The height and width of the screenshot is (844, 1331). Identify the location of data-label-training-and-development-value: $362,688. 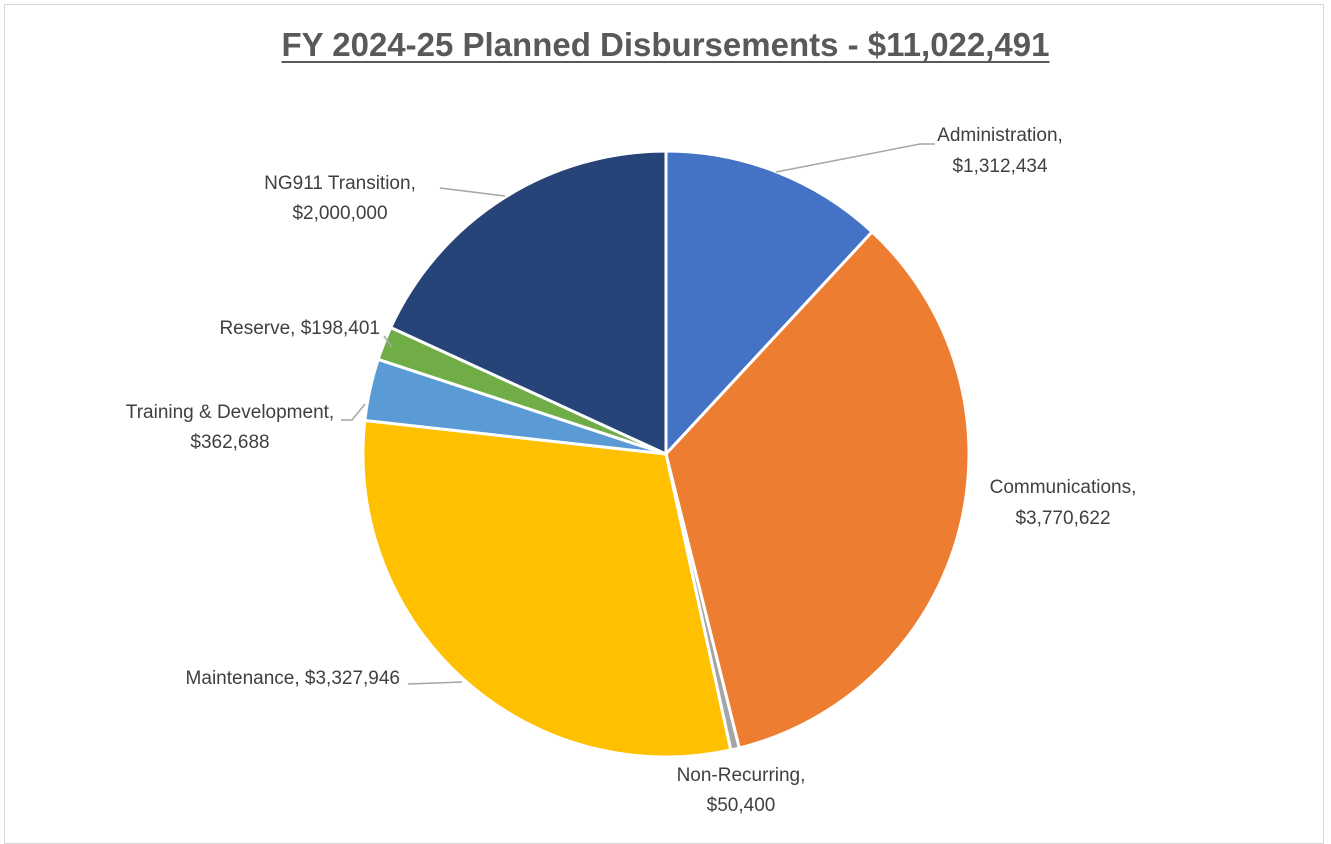
(229, 442).